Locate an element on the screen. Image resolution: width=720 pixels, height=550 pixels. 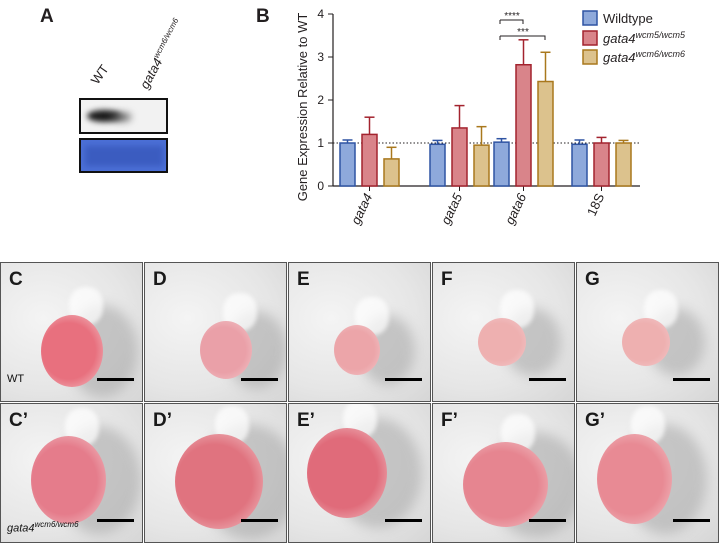
x-tick-label: gata4 is located at coordinates (361, 209).